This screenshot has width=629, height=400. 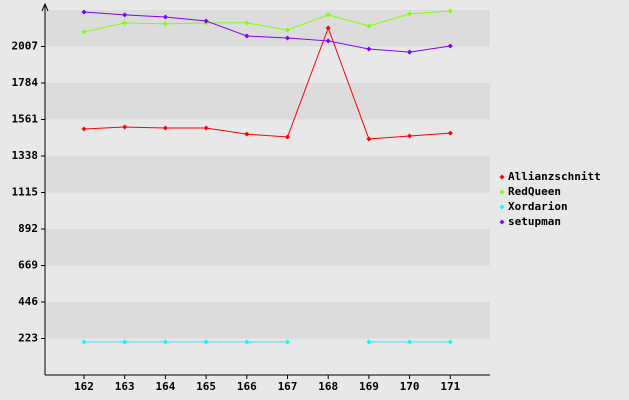 What do you see at coordinates (45, 7) in the screenshot?
I see `y-axis-arrow` at bounding box center [45, 7].